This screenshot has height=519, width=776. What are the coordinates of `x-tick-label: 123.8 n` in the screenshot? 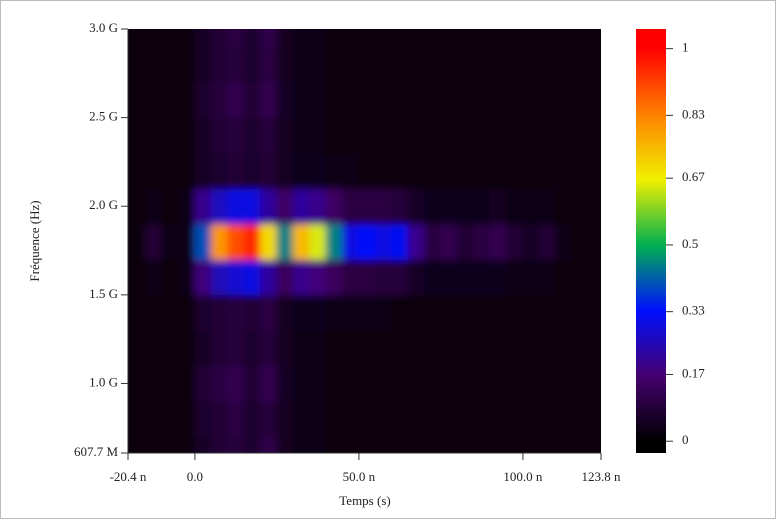 It's located at (602, 476).